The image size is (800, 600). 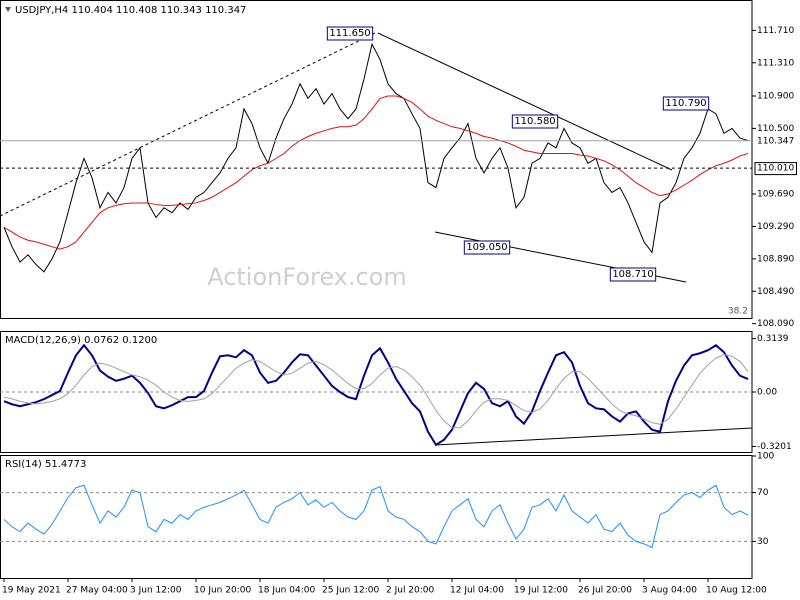 I want to click on y-tick-label: 110.900, so click(x=775, y=96).